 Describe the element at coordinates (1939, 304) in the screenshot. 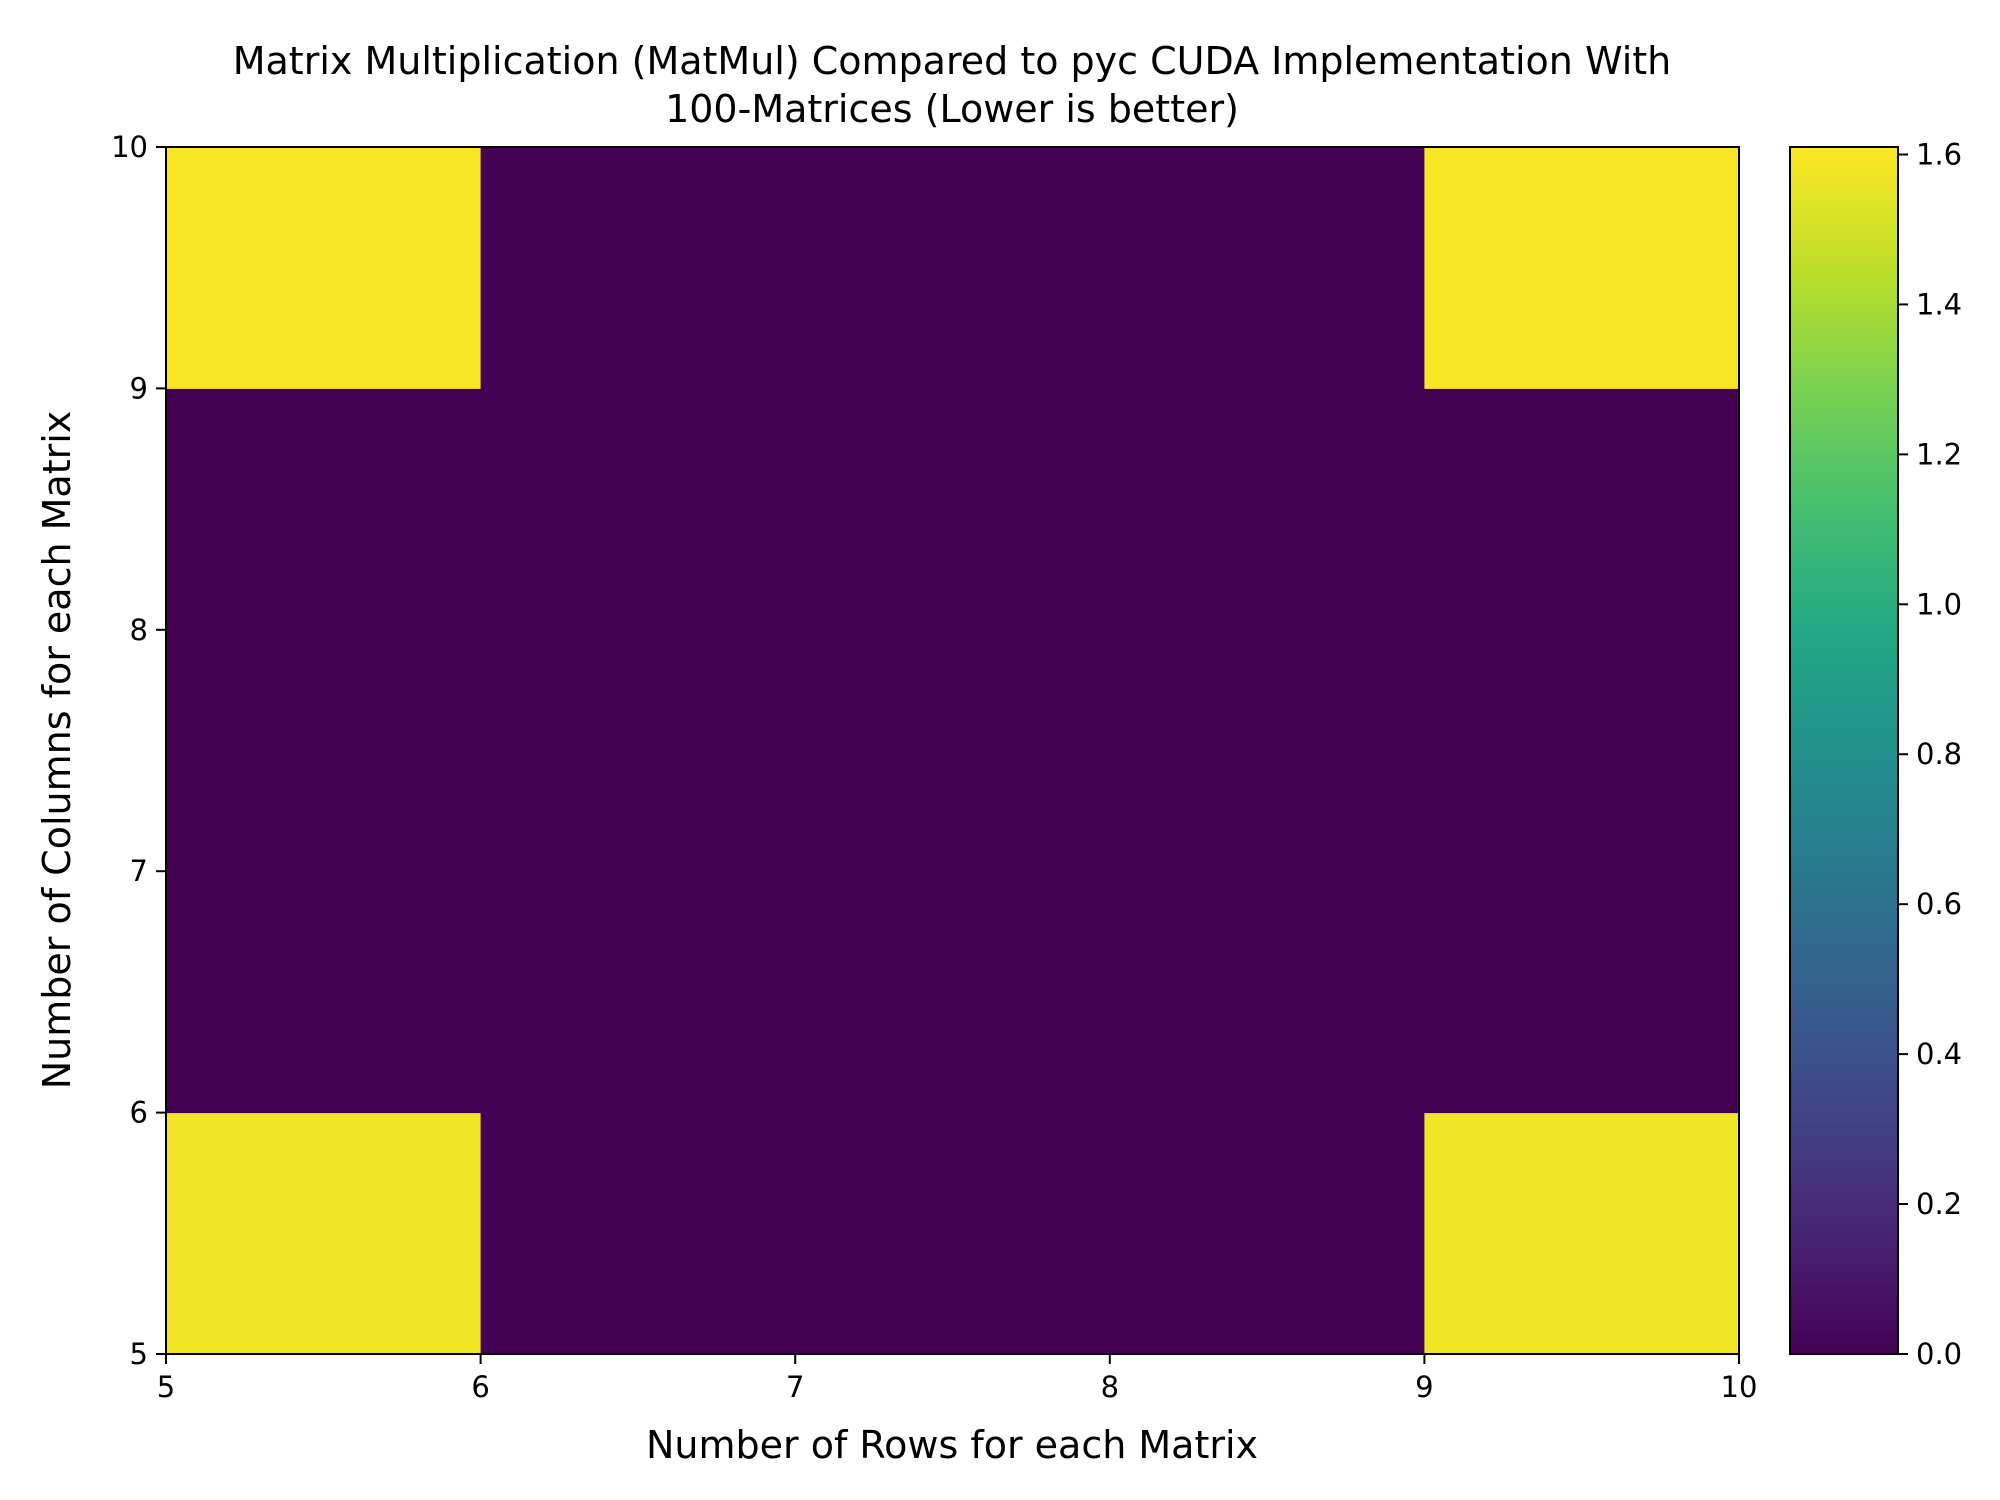

I see `colorbar-tick-label: 1.4` at that location.